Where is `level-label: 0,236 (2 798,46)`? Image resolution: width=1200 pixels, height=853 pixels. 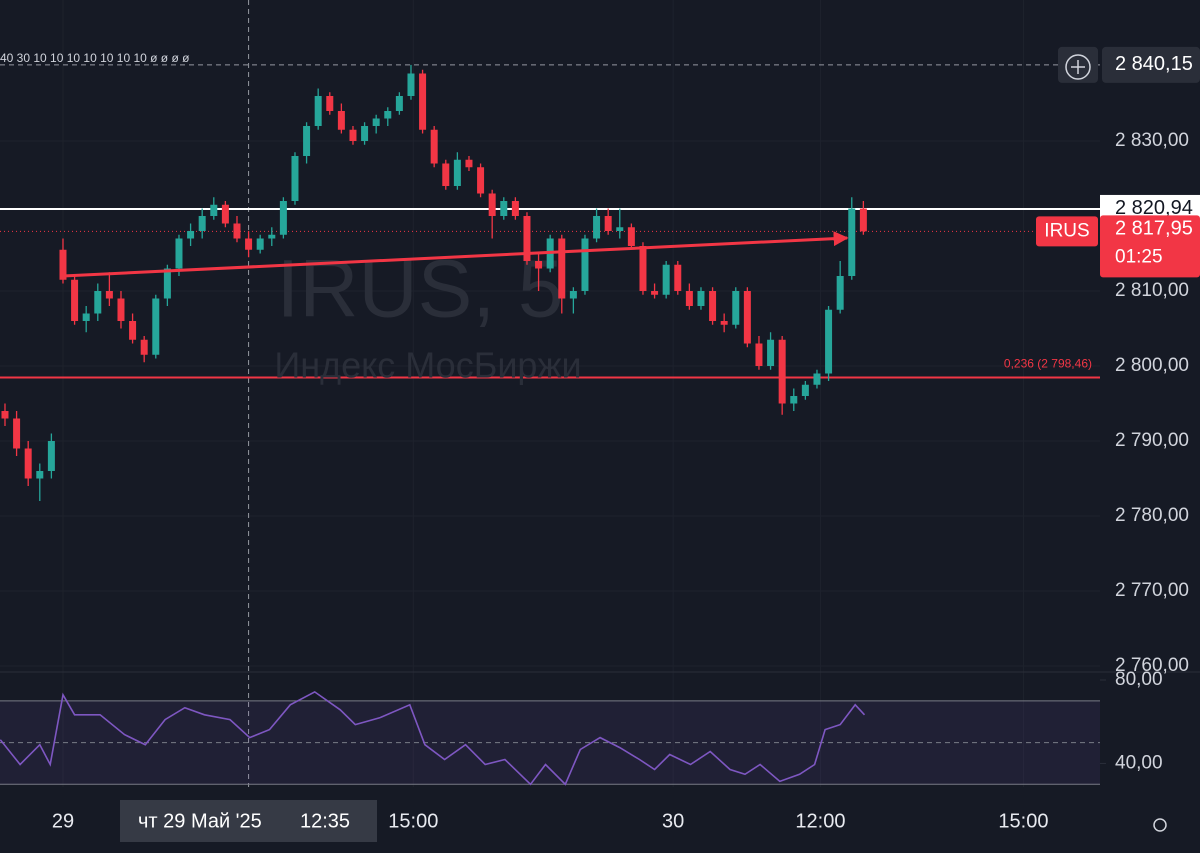 level-label: 0,236 (2 798,46) is located at coordinates (1048, 364).